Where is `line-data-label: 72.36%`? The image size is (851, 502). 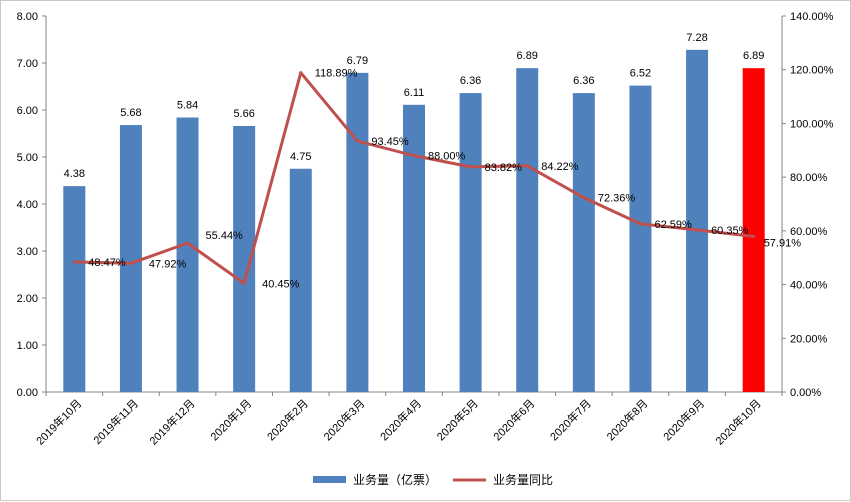 line-data-label: 72.36% is located at coordinates (617, 199).